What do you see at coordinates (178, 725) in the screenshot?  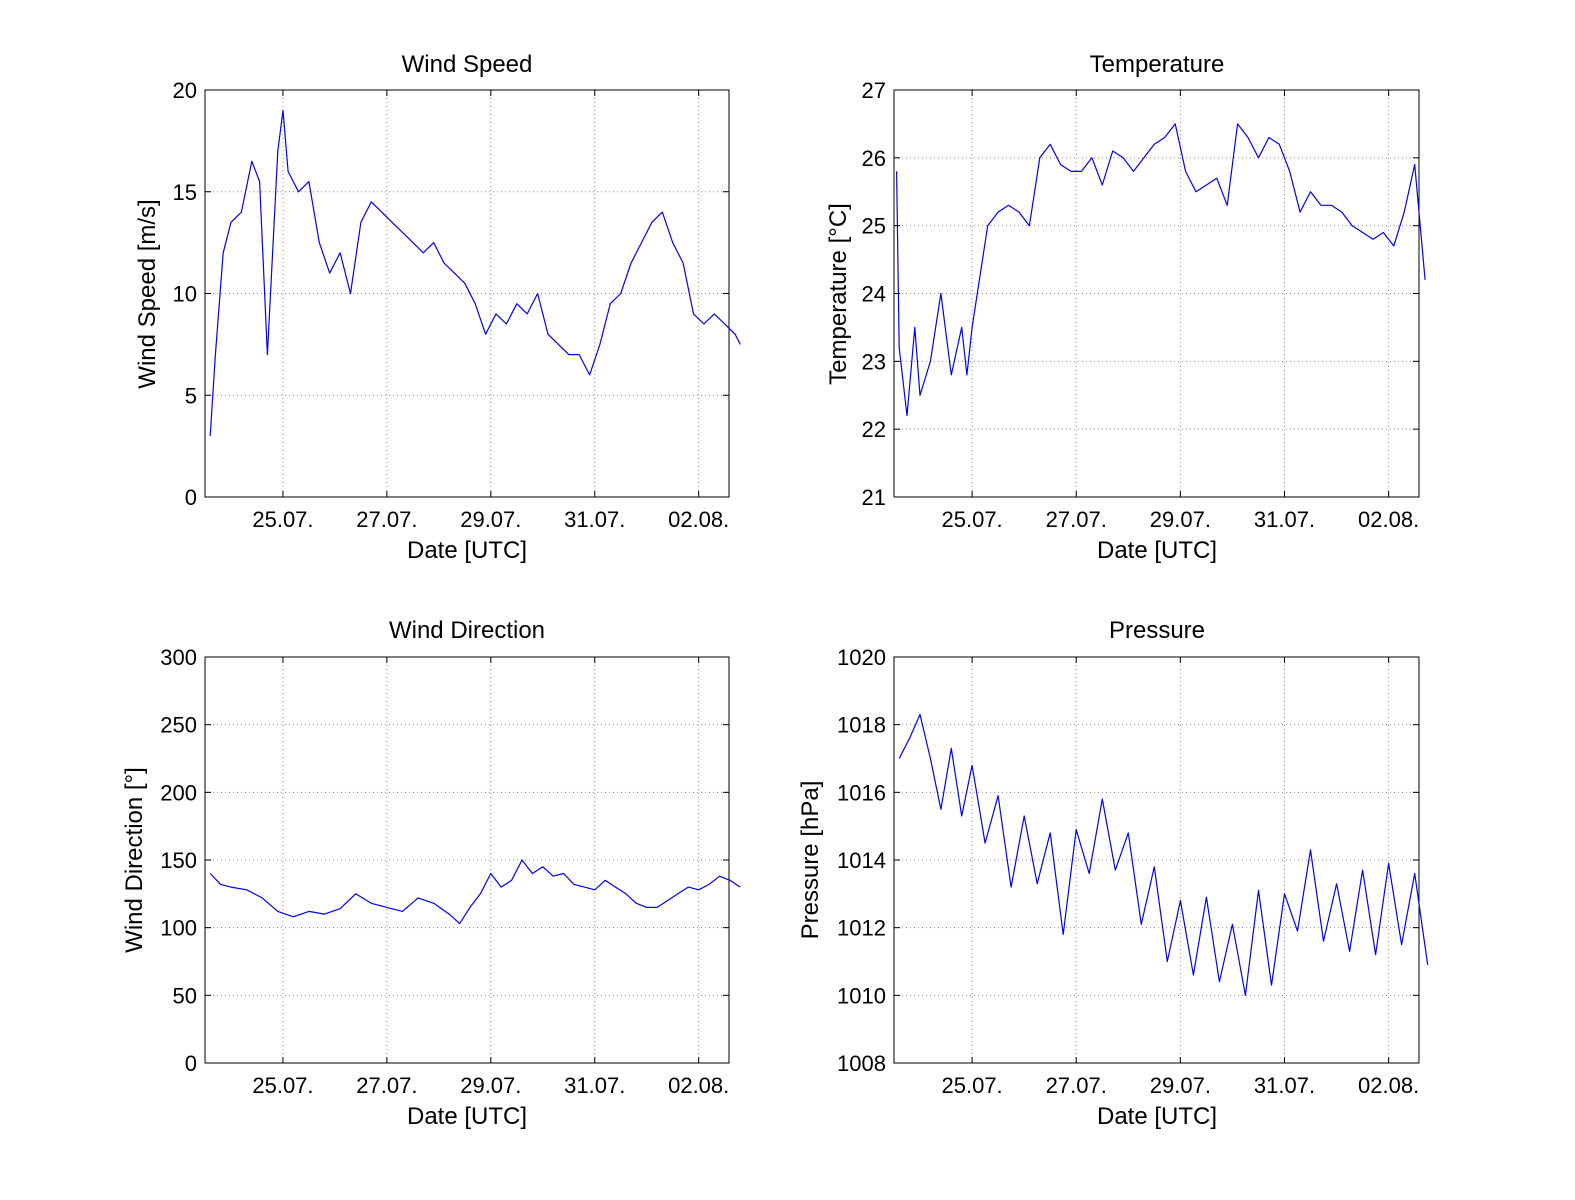 I see `y-tick-label: 250` at bounding box center [178, 725].